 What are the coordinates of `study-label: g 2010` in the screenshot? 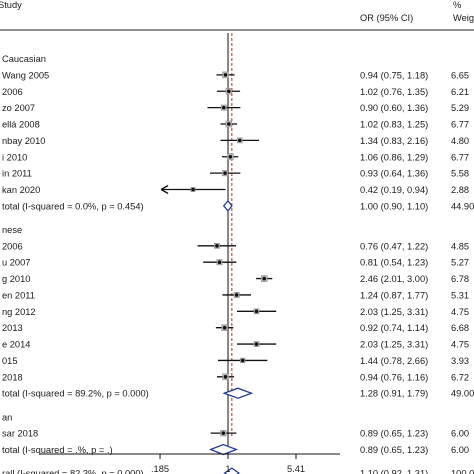 It's located at (16, 279).